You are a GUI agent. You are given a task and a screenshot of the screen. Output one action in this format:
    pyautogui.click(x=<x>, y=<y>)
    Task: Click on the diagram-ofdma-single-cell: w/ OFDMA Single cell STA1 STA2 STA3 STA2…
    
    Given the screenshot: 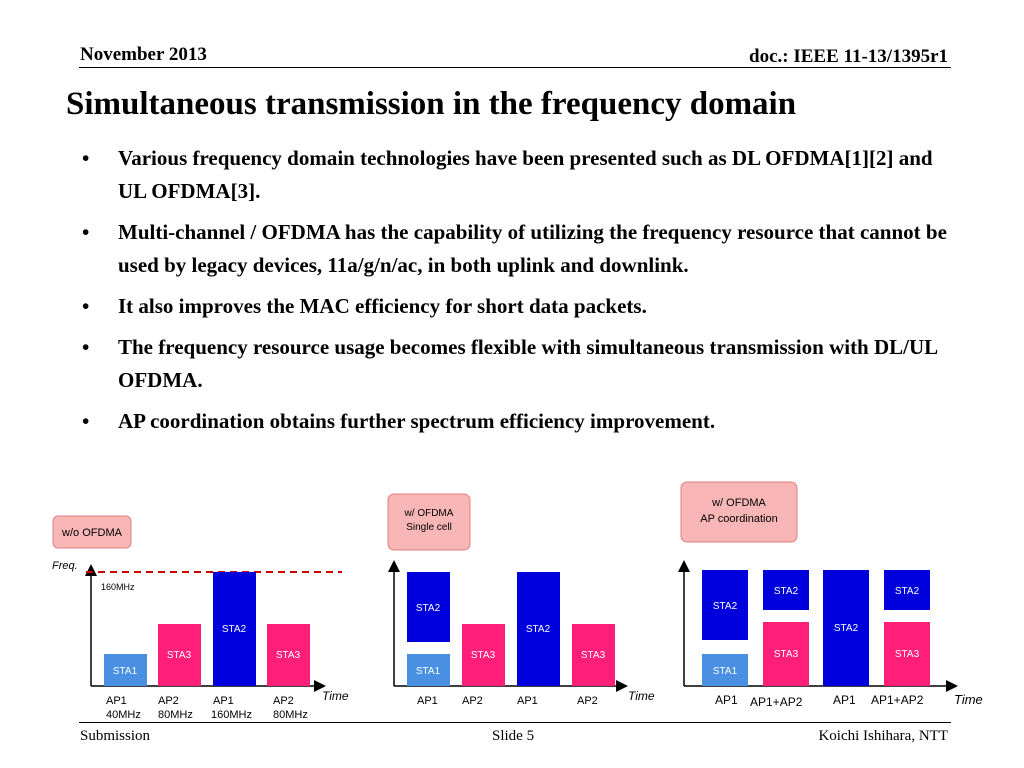 What is the action you would take?
    pyautogui.click(x=521, y=600)
    